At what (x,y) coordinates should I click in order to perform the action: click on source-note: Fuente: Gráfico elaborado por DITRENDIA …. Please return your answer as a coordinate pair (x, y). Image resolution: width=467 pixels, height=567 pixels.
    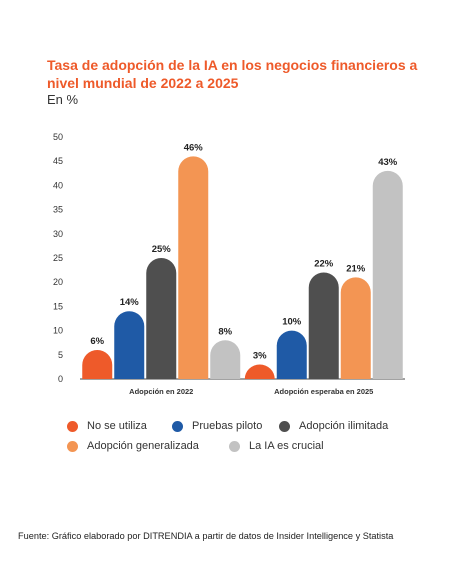
    Looking at the image, I should click on (206, 536).